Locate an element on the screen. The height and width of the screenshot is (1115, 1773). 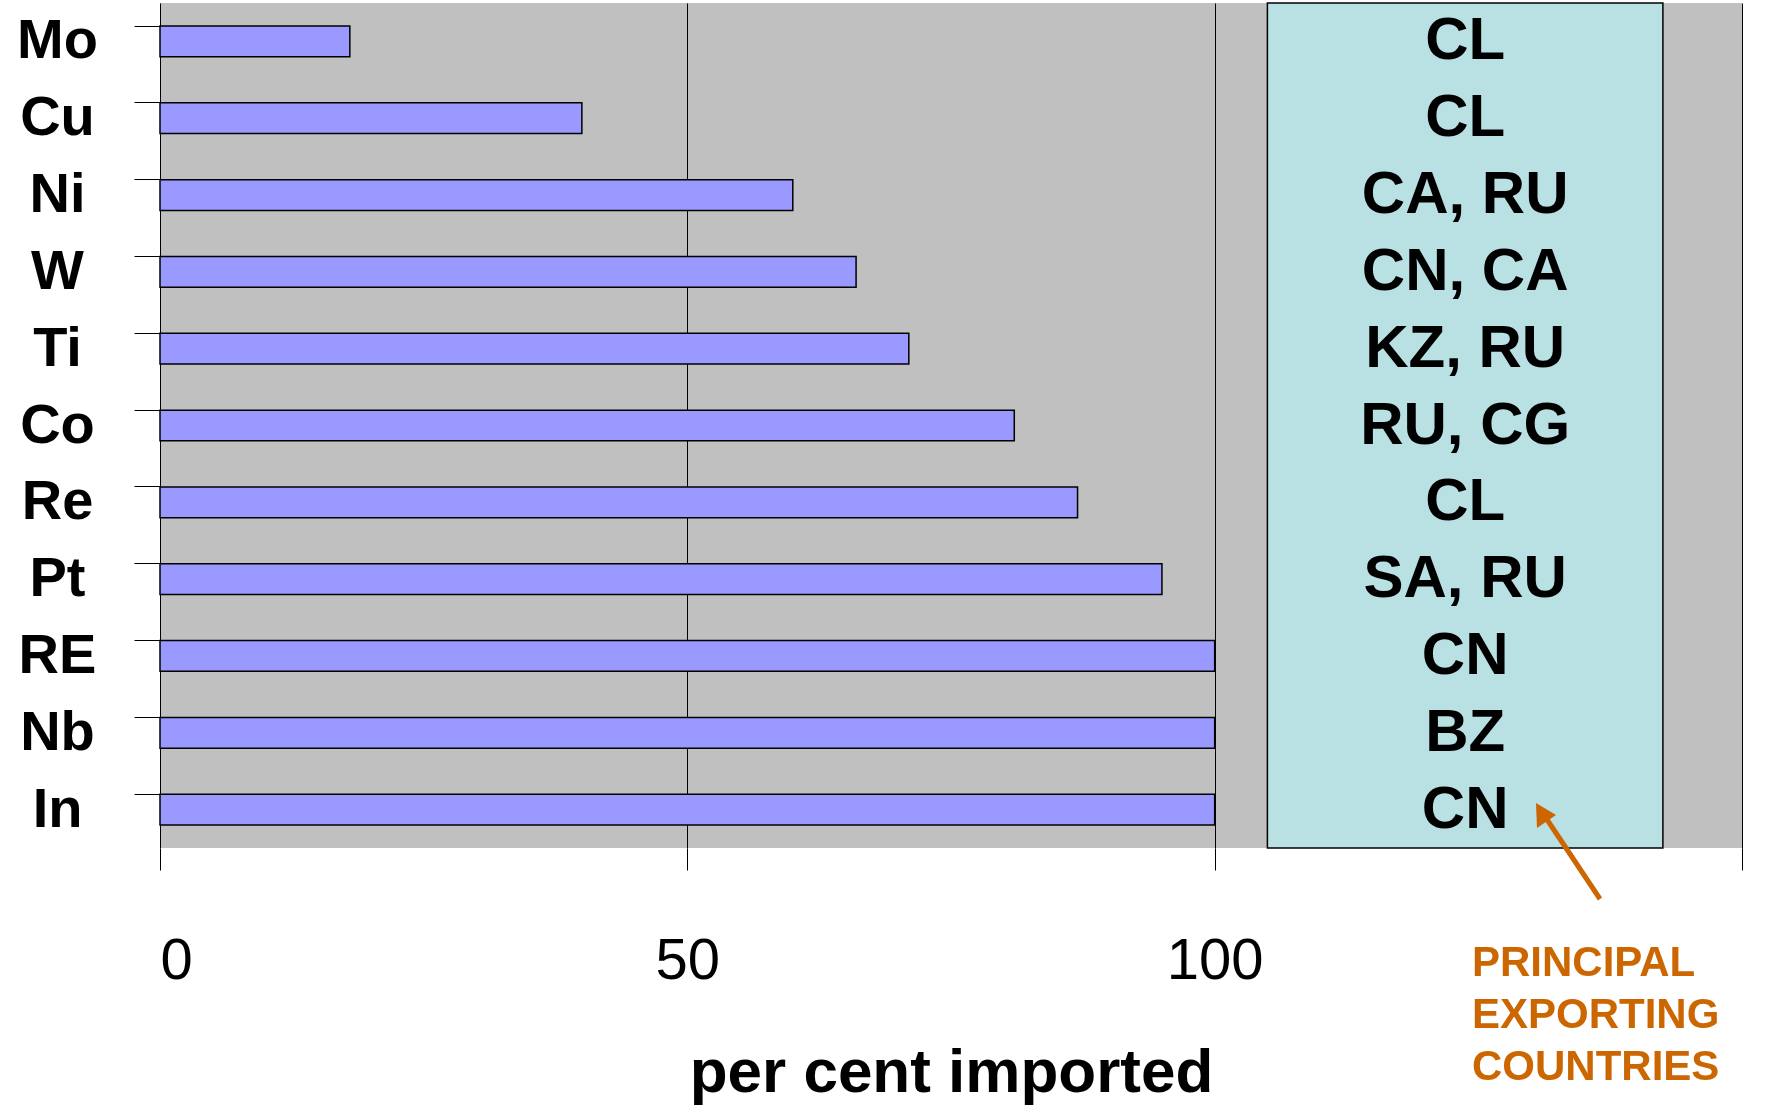
y-tick-label: Re is located at coordinates (57, 500).